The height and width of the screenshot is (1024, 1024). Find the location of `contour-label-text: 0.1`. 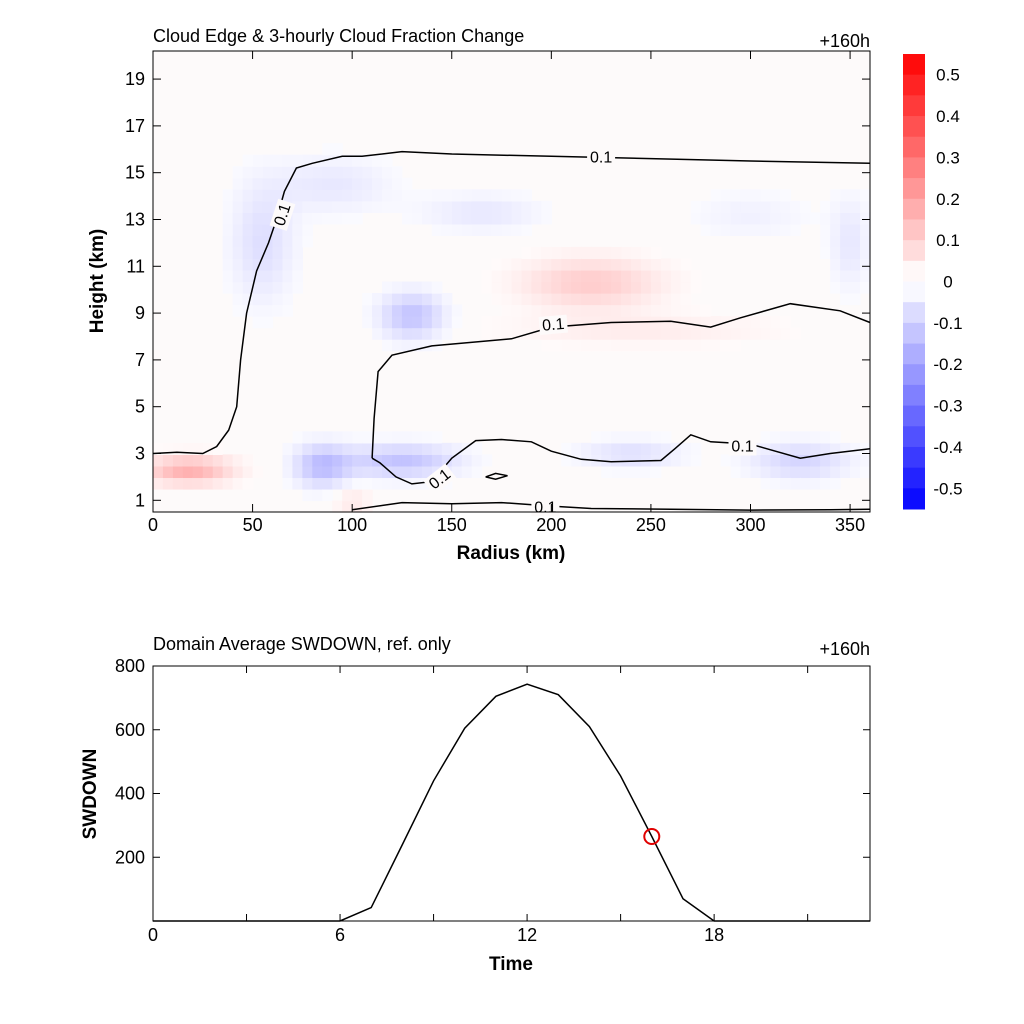

contour-label-text: 0.1 is located at coordinates (601, 158).